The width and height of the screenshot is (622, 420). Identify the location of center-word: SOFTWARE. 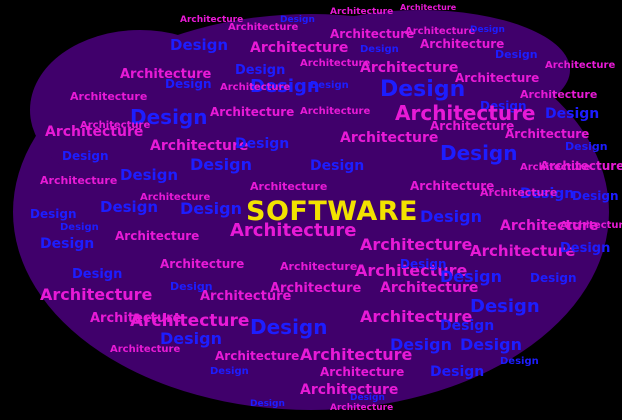
(332, 211).